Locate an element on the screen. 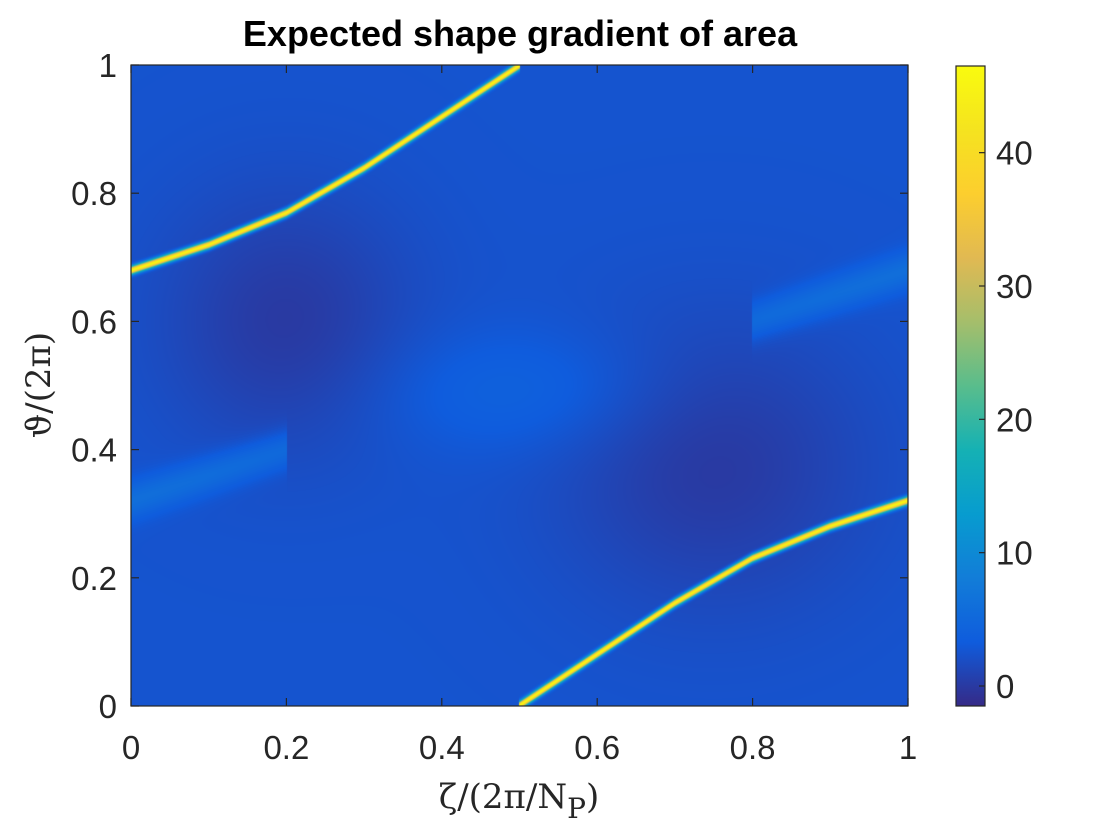 Image resolution: width=1120 pixels, height=840 pixels. y-tick-label: 0.4 is located at coordinates (94, 450).